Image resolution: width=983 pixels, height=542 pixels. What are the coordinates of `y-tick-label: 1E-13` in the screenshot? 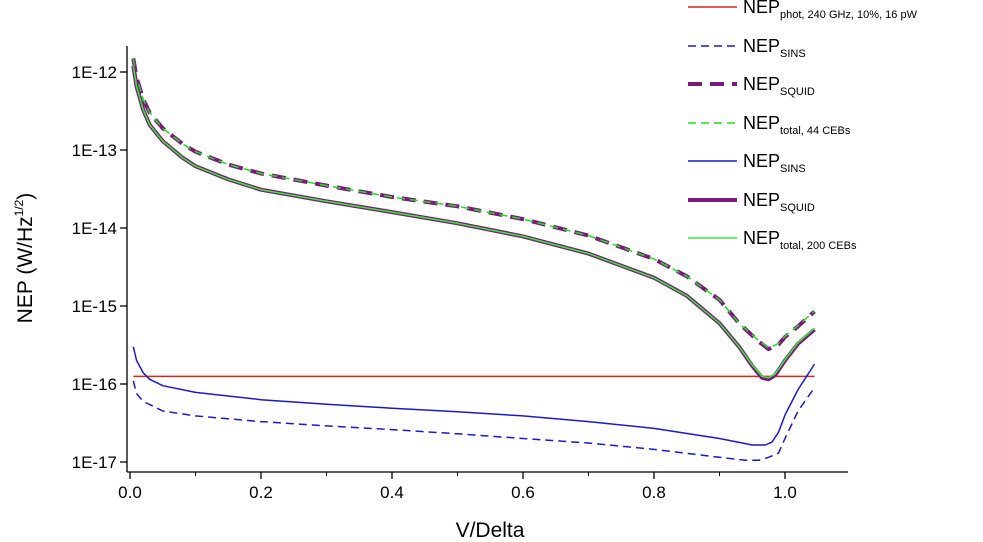 It's located at (94, 150).